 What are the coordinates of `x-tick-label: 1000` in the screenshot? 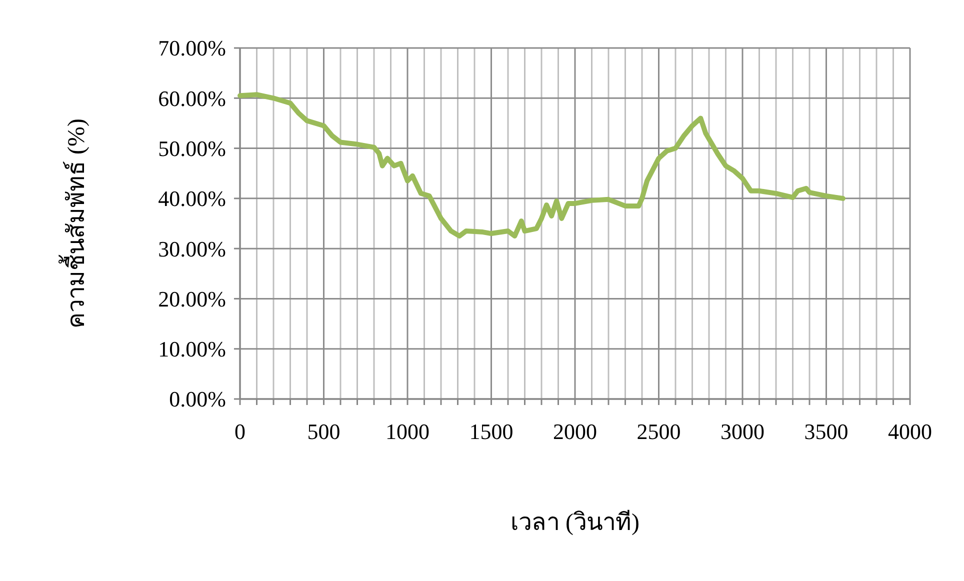 It's located at (408, 431).